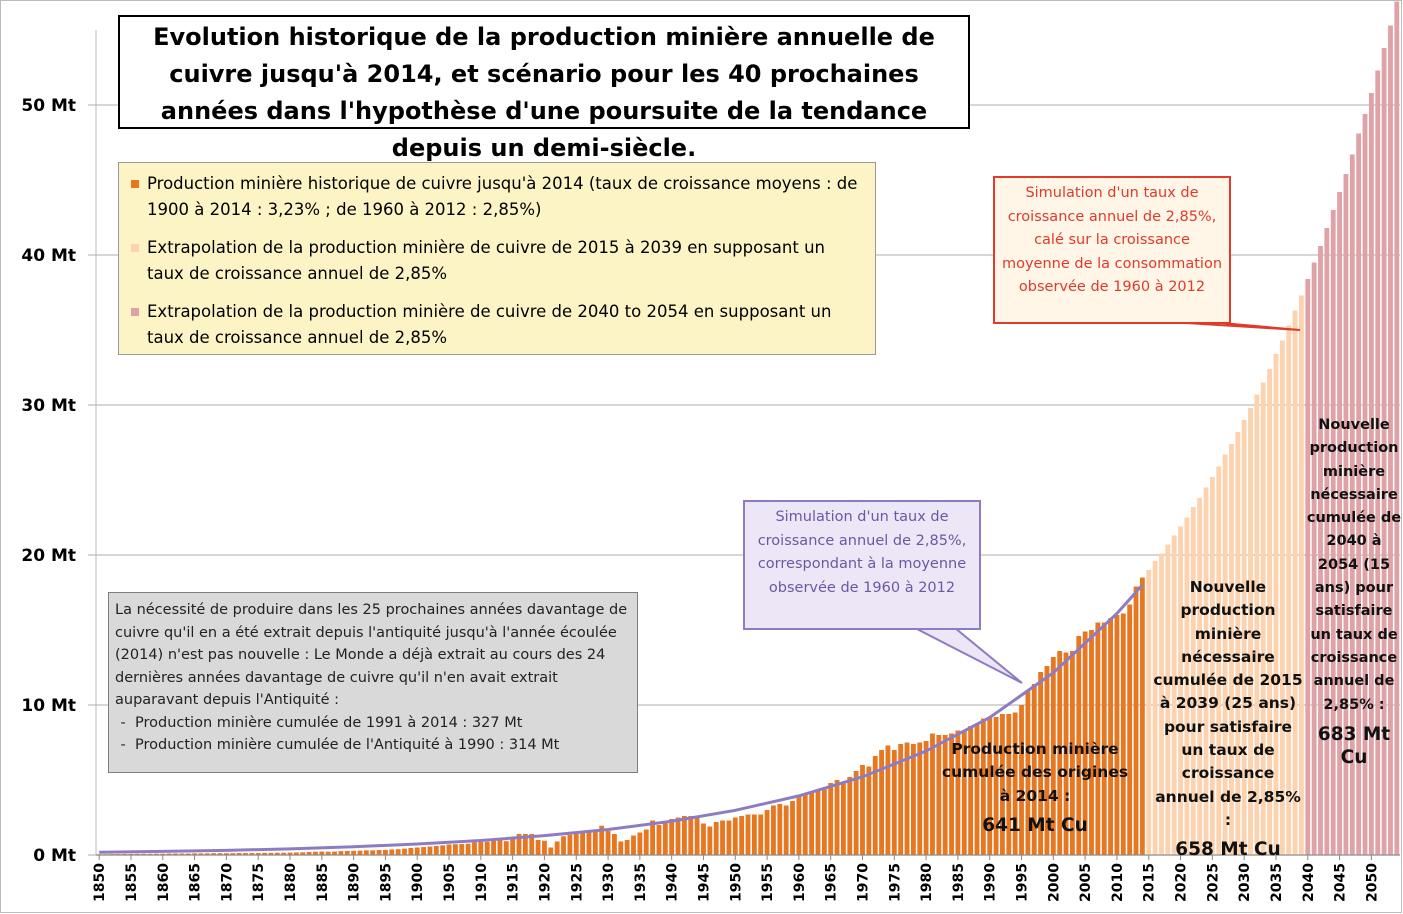 The height and width of the screenshot is (914, 1403). Describe the element at coordinates (927, 882) in the screenshot. I see `x-tick-label: 1980` at that location.